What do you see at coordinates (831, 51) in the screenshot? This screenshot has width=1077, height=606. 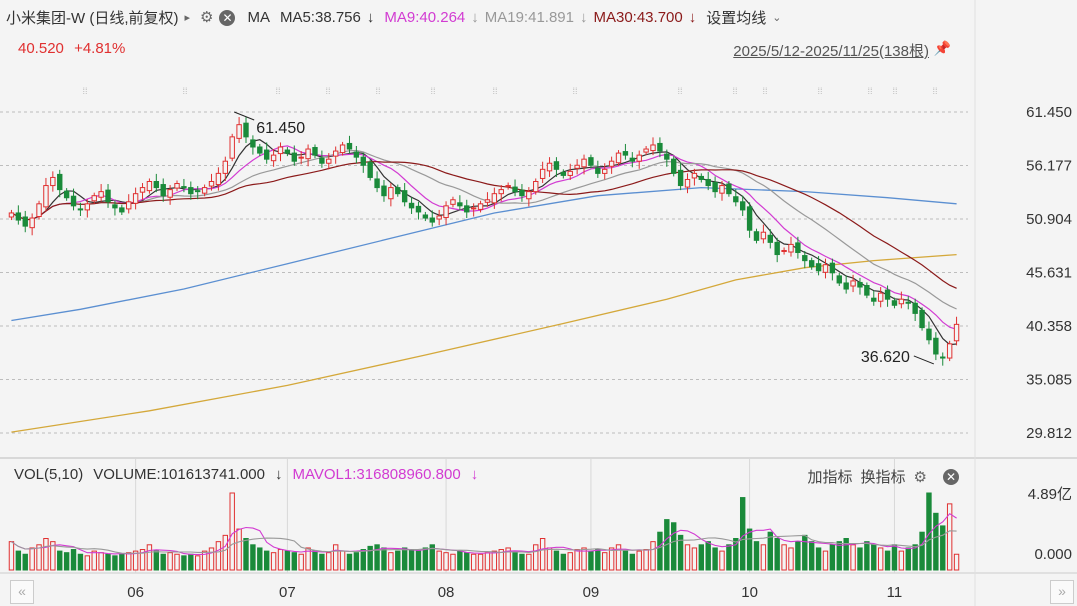 I see `date-range: 2025/5/12-2025/11/25(138根)` at bounding box center [831, 51].